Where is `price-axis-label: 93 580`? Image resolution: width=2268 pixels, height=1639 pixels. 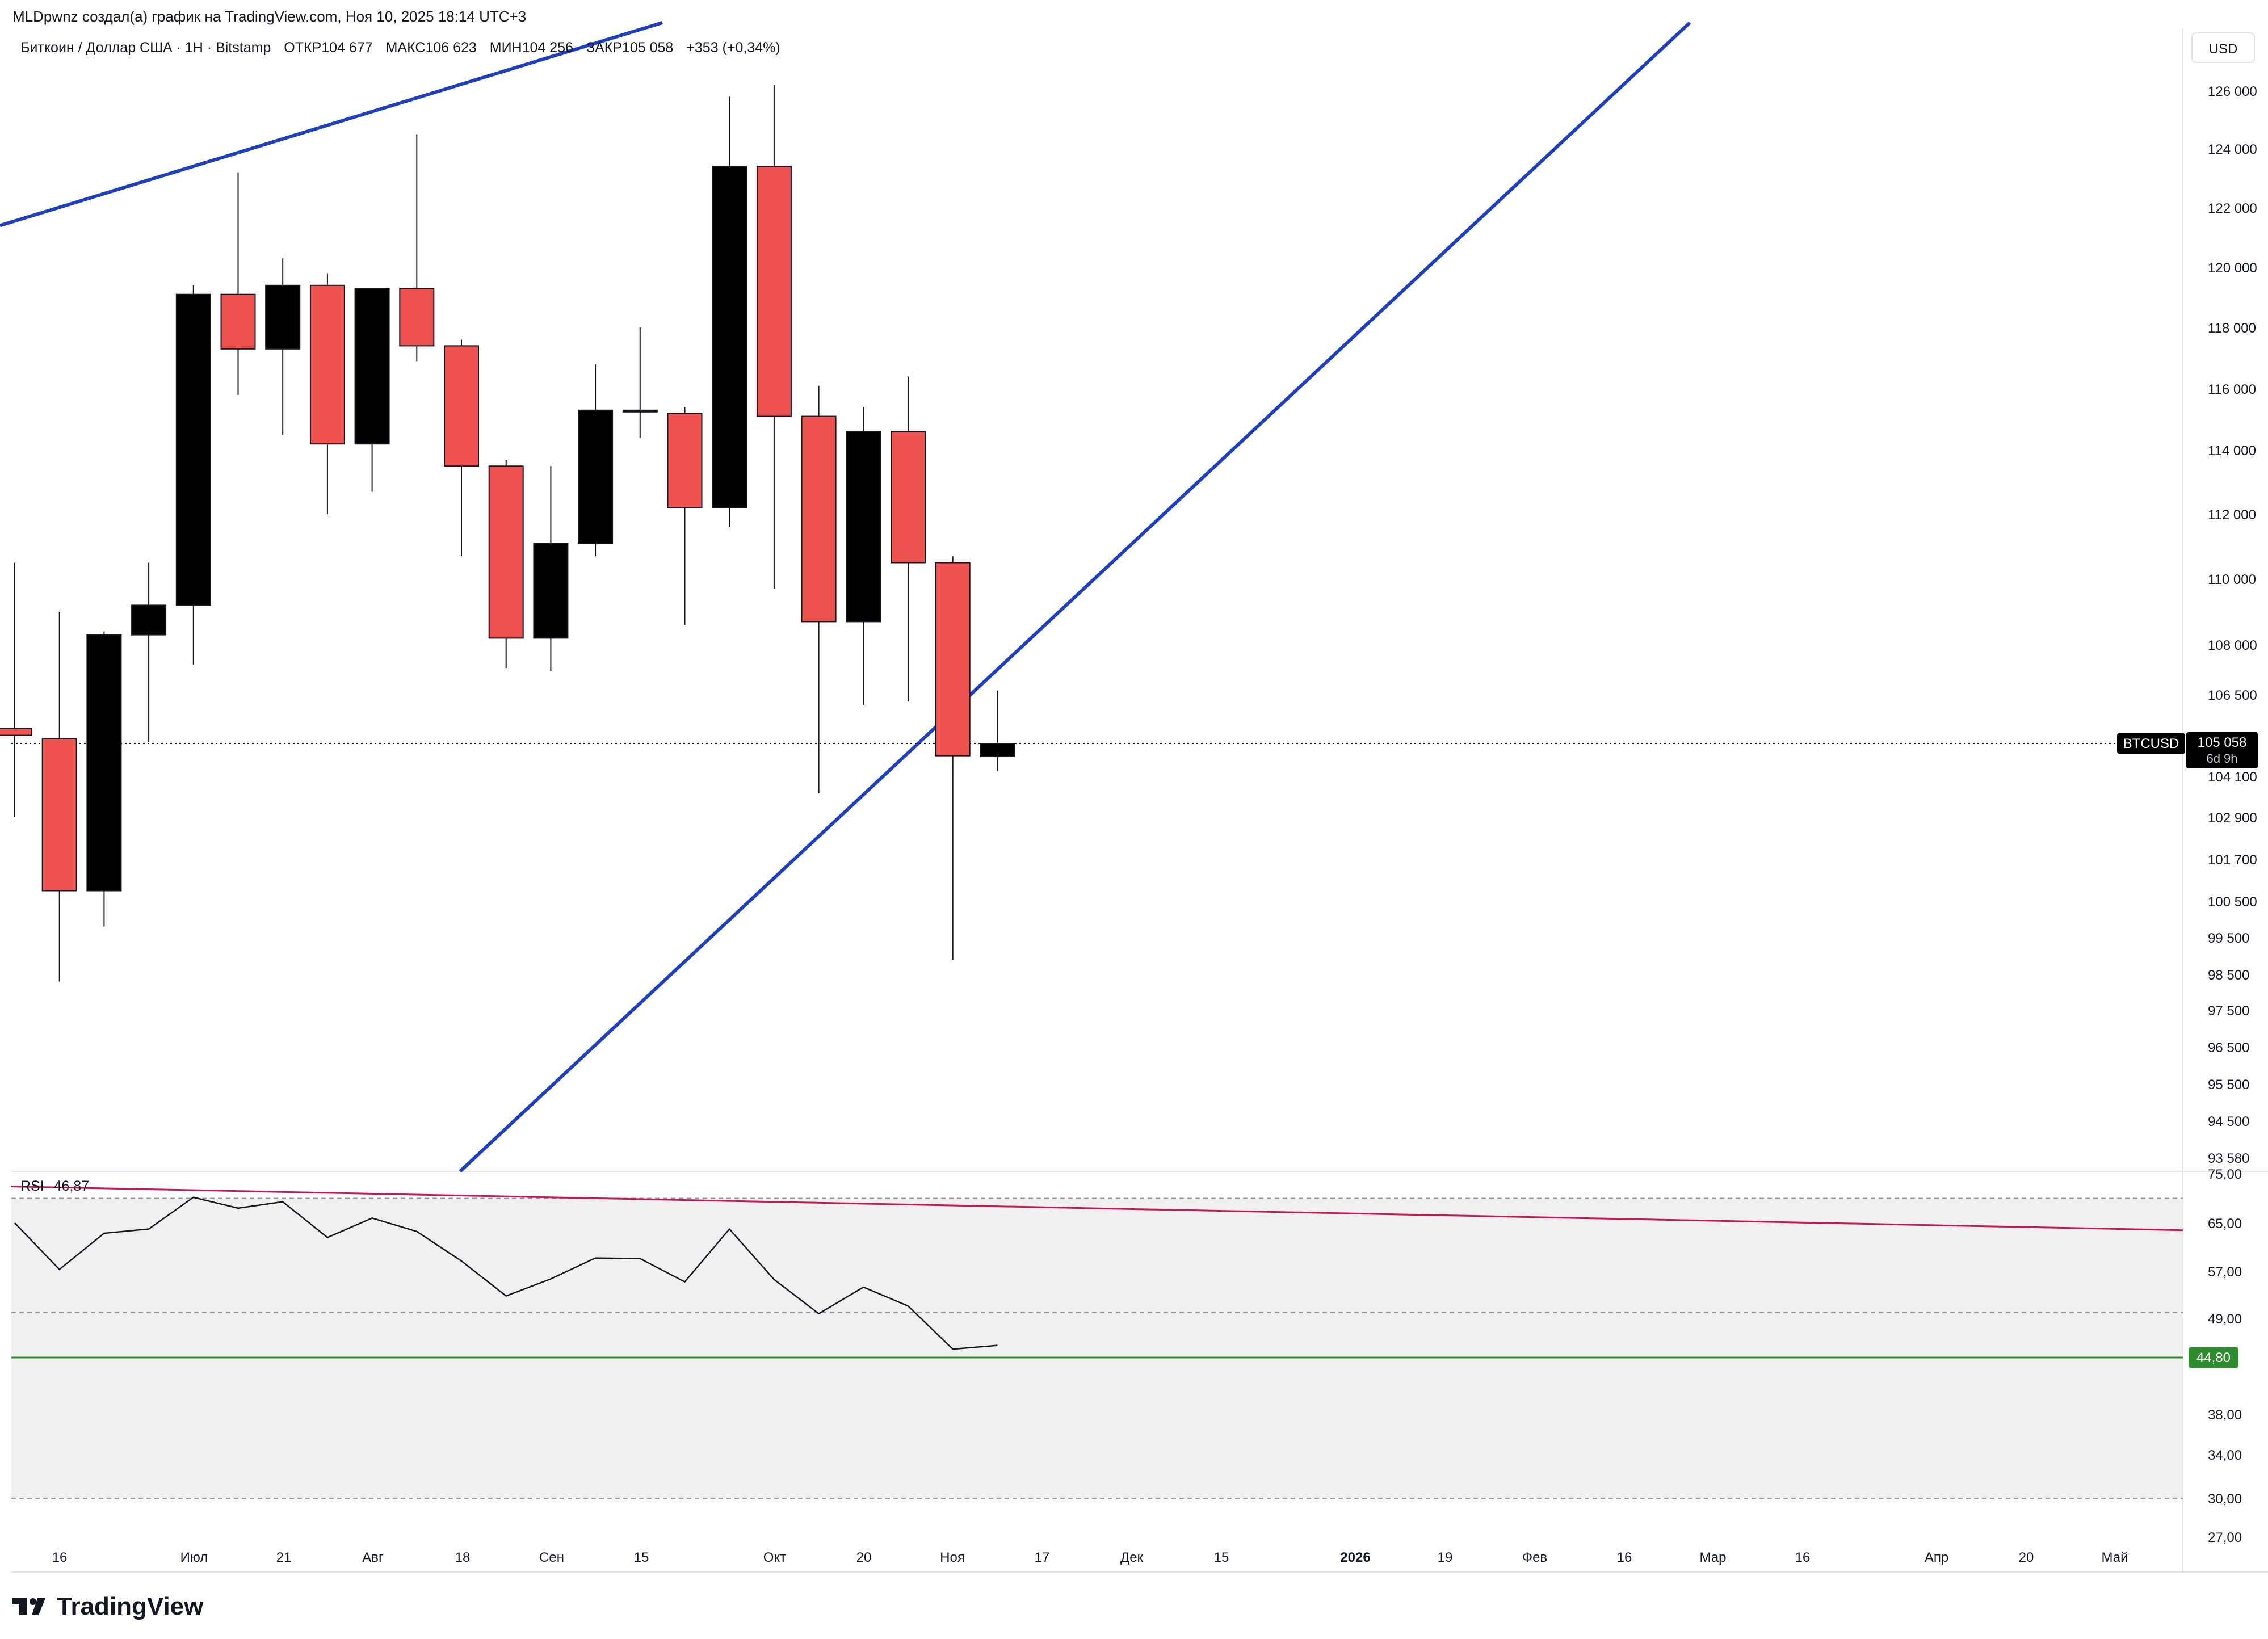
price-axis-label: 93 580 is located at coordinates (2228, 1159).